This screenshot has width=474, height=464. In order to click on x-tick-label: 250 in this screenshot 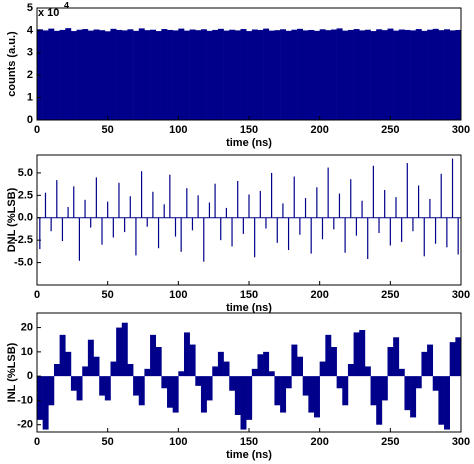, I will do `click(390, 442)`.